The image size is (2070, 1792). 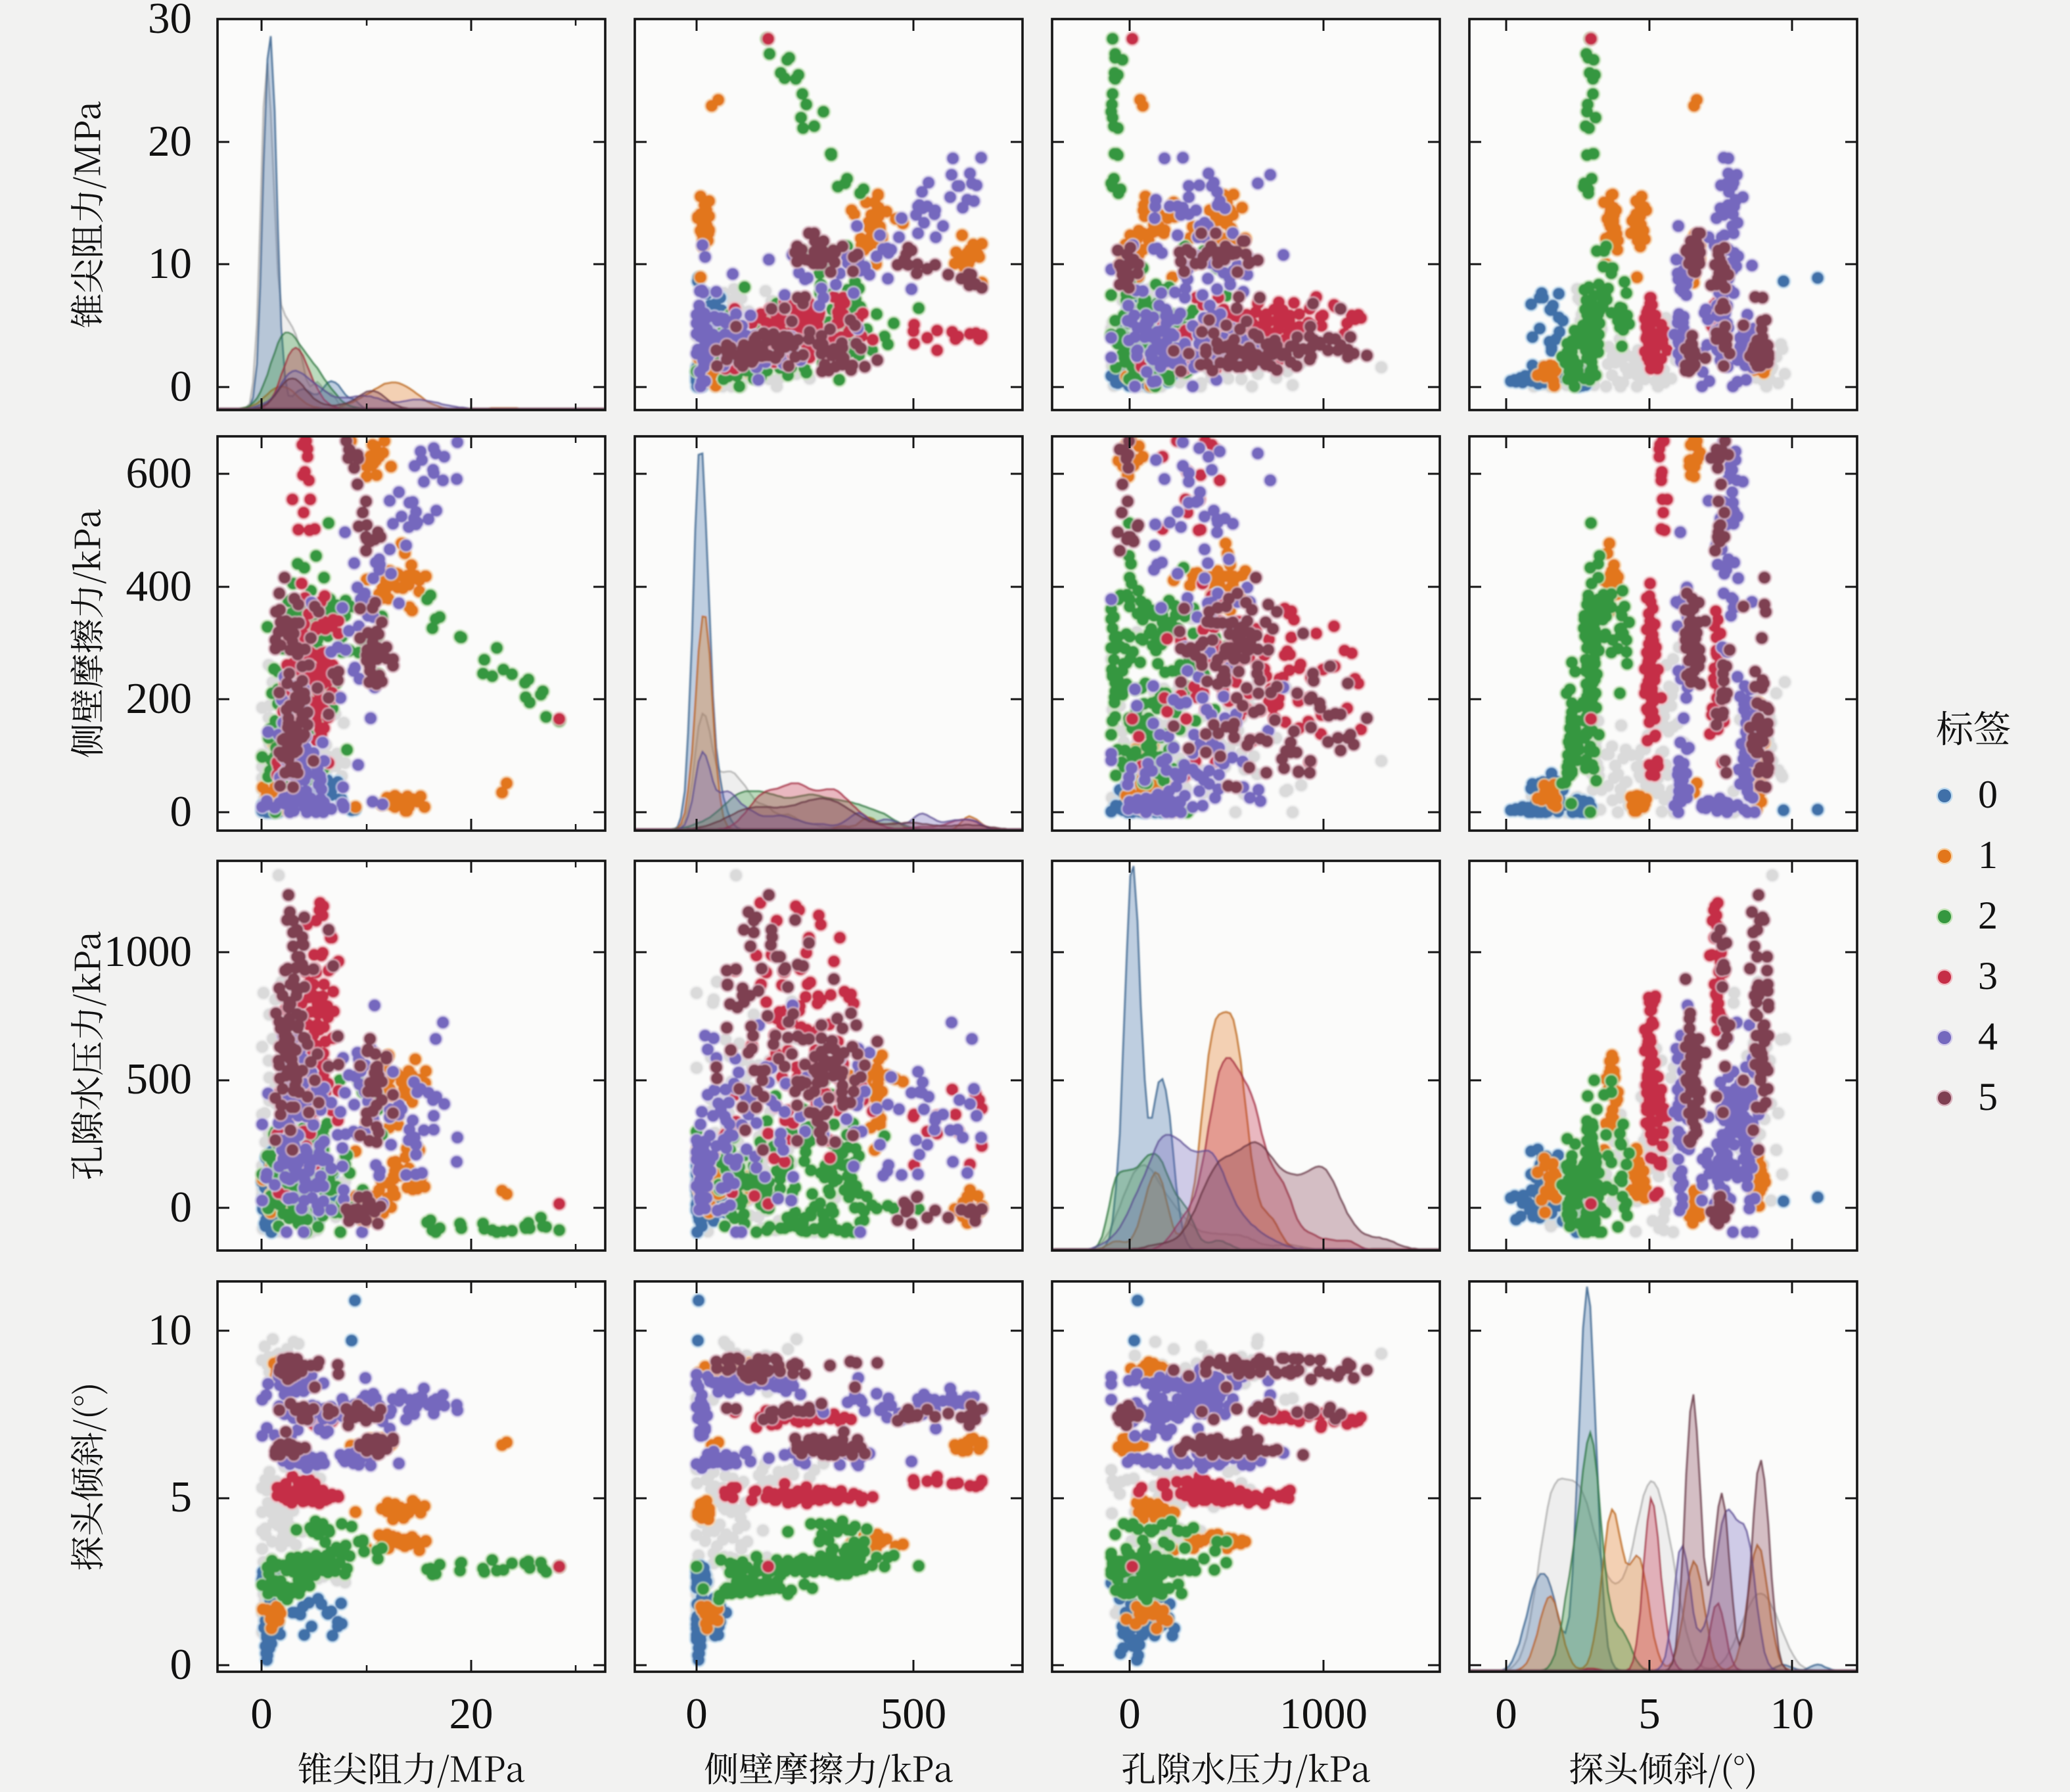 What do you see at coordinates (1988, 855) in the screenshot?
I see `svg-text: 1` at bounding box center [1988, 855].